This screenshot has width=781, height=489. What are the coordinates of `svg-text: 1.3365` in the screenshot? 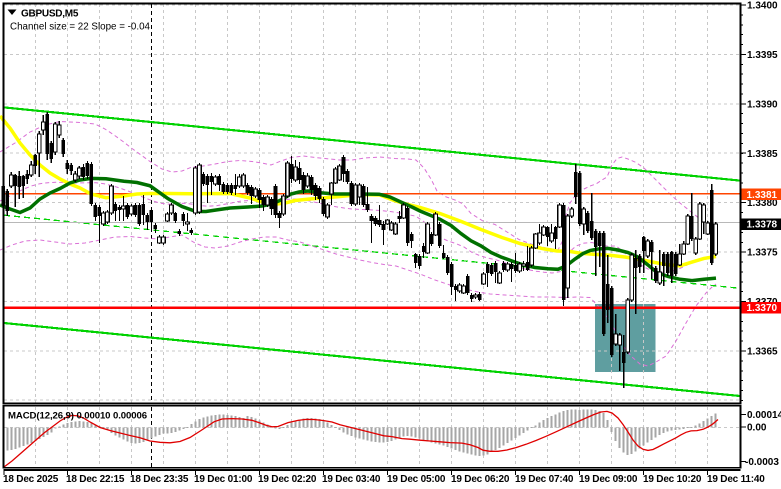 It's located at (762, 351).